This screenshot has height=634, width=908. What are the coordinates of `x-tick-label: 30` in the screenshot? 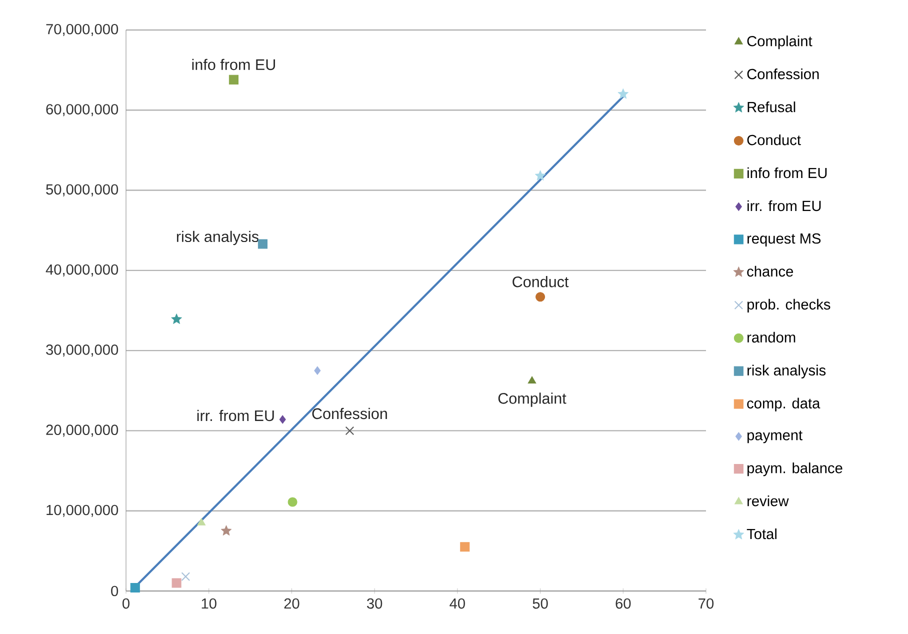 It's located at (374, 603).